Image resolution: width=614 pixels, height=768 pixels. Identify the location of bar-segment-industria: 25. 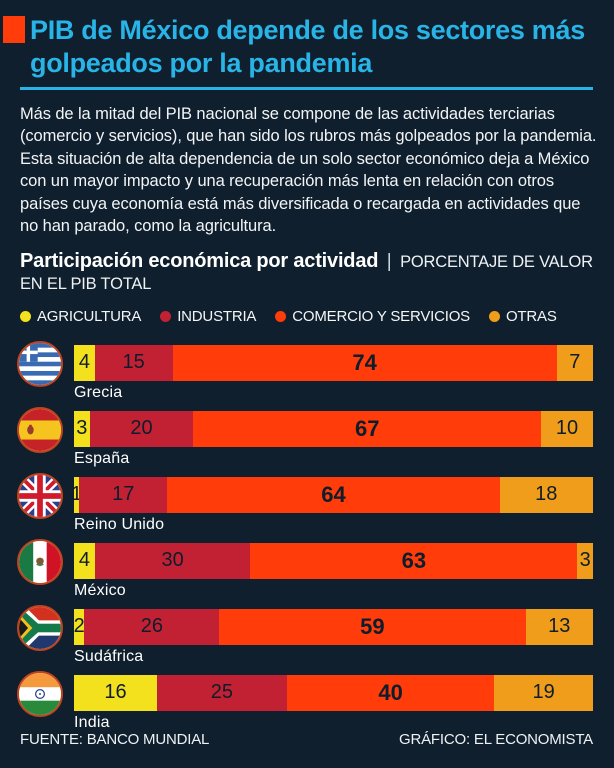
(222, 692).